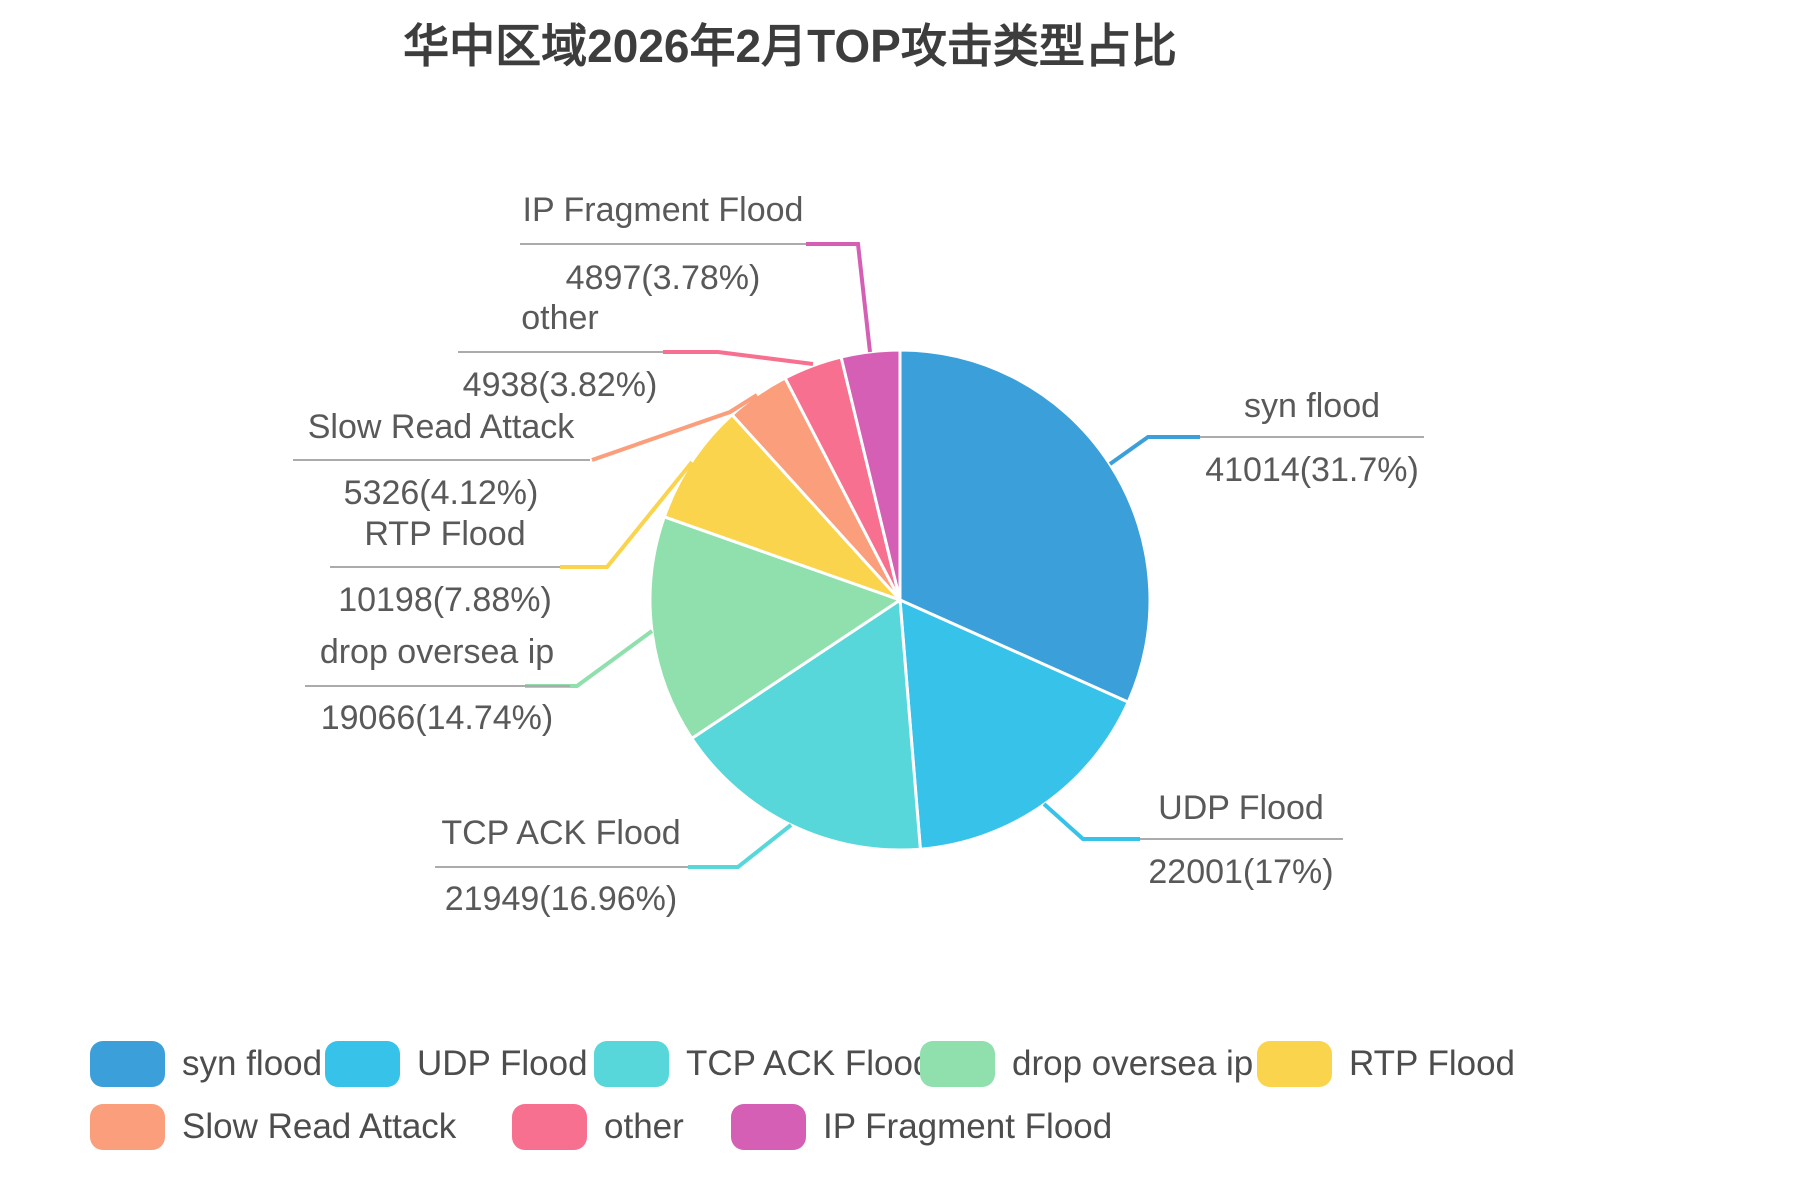  What do you see at coordinates (441, 427) in the screenshot?
I see `label-name: Slow Read Attack` at bounding box center [441, 427].